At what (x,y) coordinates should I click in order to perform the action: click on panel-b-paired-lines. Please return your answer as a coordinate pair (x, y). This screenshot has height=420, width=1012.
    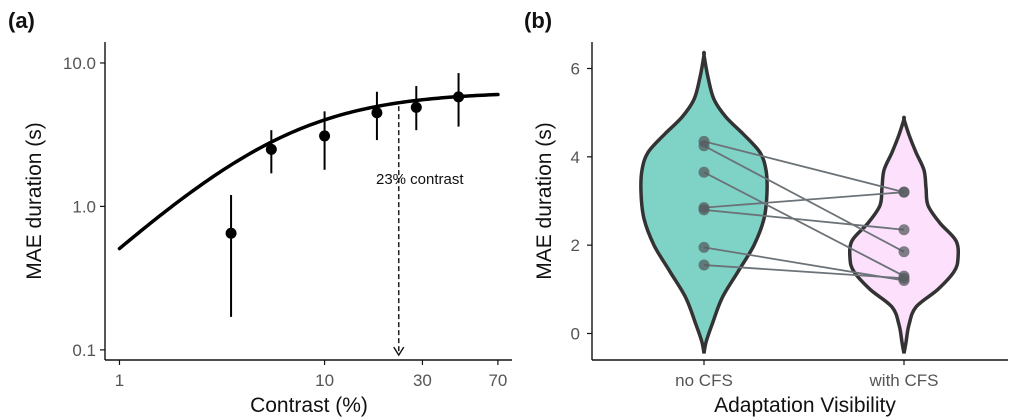
    Looking at the image, I should click on (804, 211).